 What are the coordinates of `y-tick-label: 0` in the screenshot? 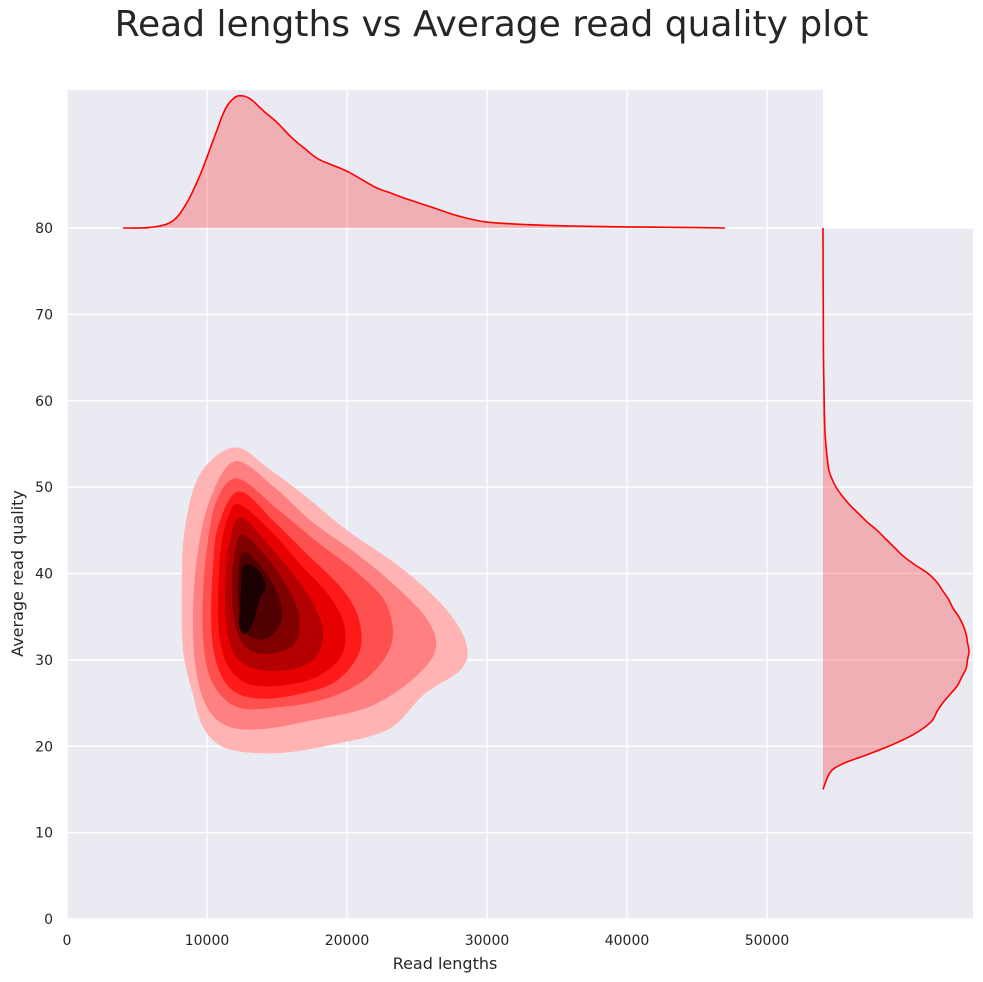 It's located at (48, 920).